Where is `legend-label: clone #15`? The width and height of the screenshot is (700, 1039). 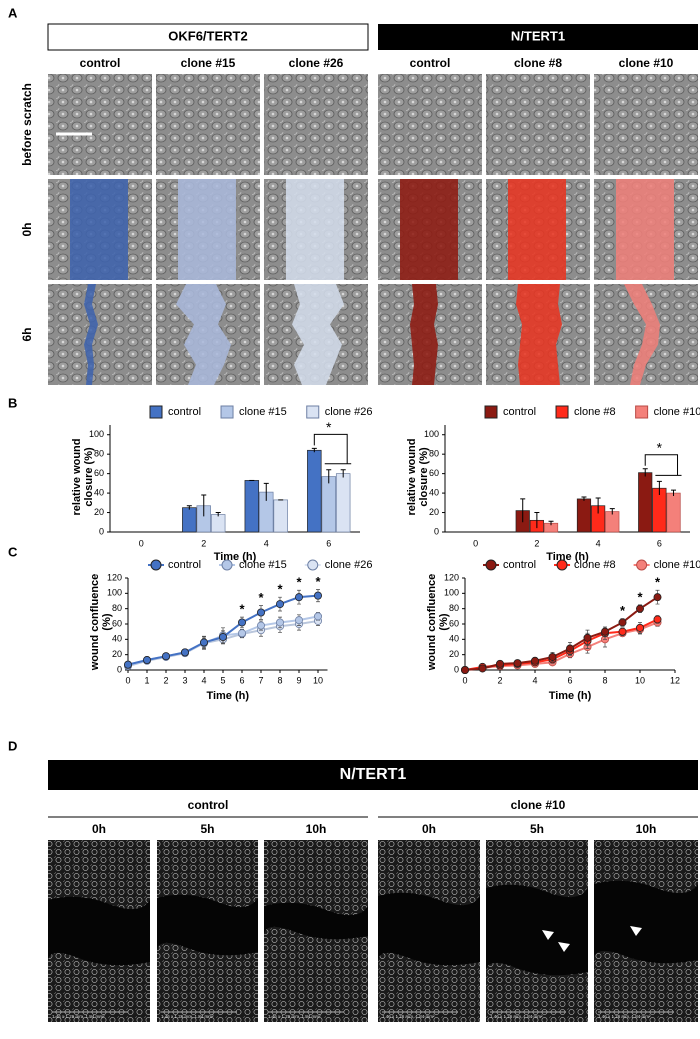 legend-label: clone #15 is located at coordinates (263, 565).